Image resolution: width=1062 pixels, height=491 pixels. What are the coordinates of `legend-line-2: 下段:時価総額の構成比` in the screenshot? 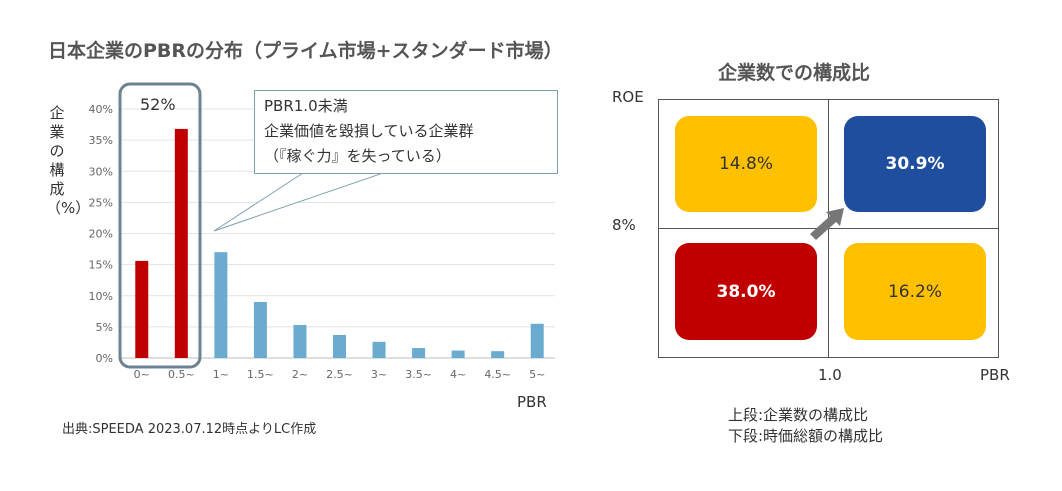 It's located at (806, 436).